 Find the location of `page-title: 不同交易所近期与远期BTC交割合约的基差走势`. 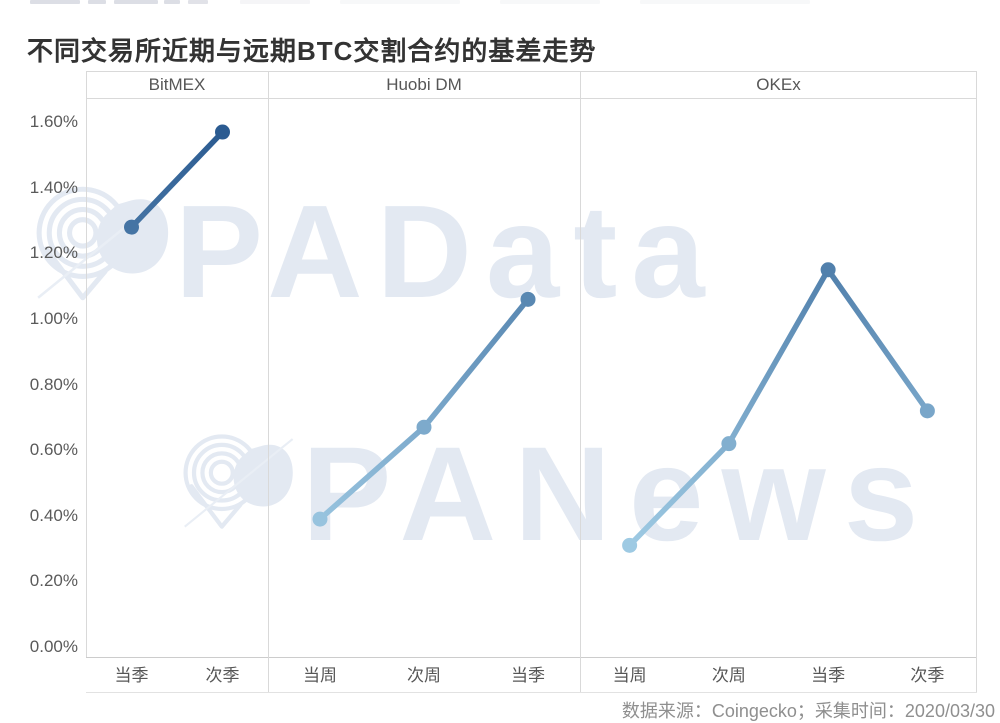

page-title: 不同交易所近期与远期BTC交割合约的基差走势 is located at coordinates (312, 51).